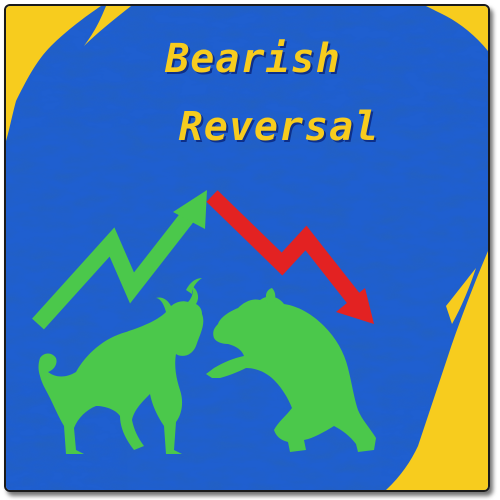 The width and height of the screenshot is (500, 500). What do you see at coordinates (291, 370) in the screenshot?
I see `bear-figure` at bounding box center [291, 370].